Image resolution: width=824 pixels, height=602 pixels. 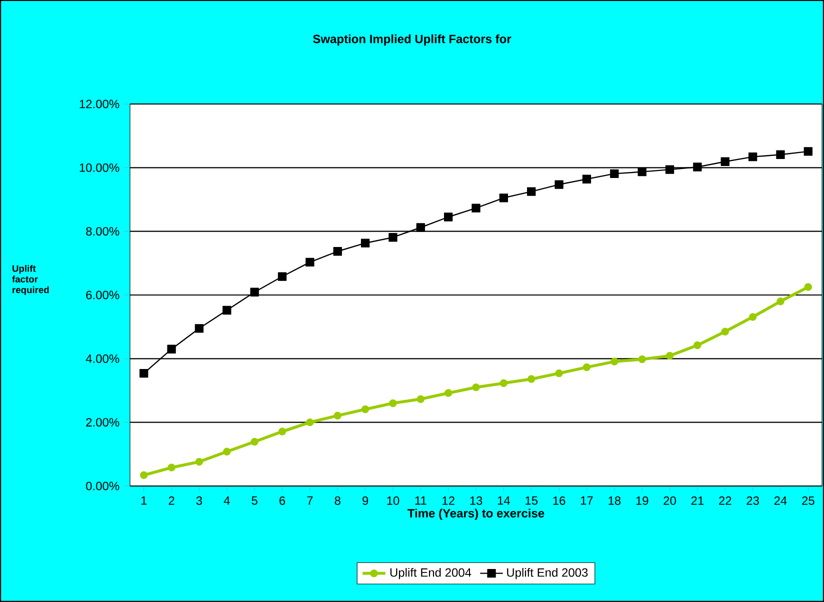 I want to click on legend-label: Uplift End 2003, so click(x=547, y=574).